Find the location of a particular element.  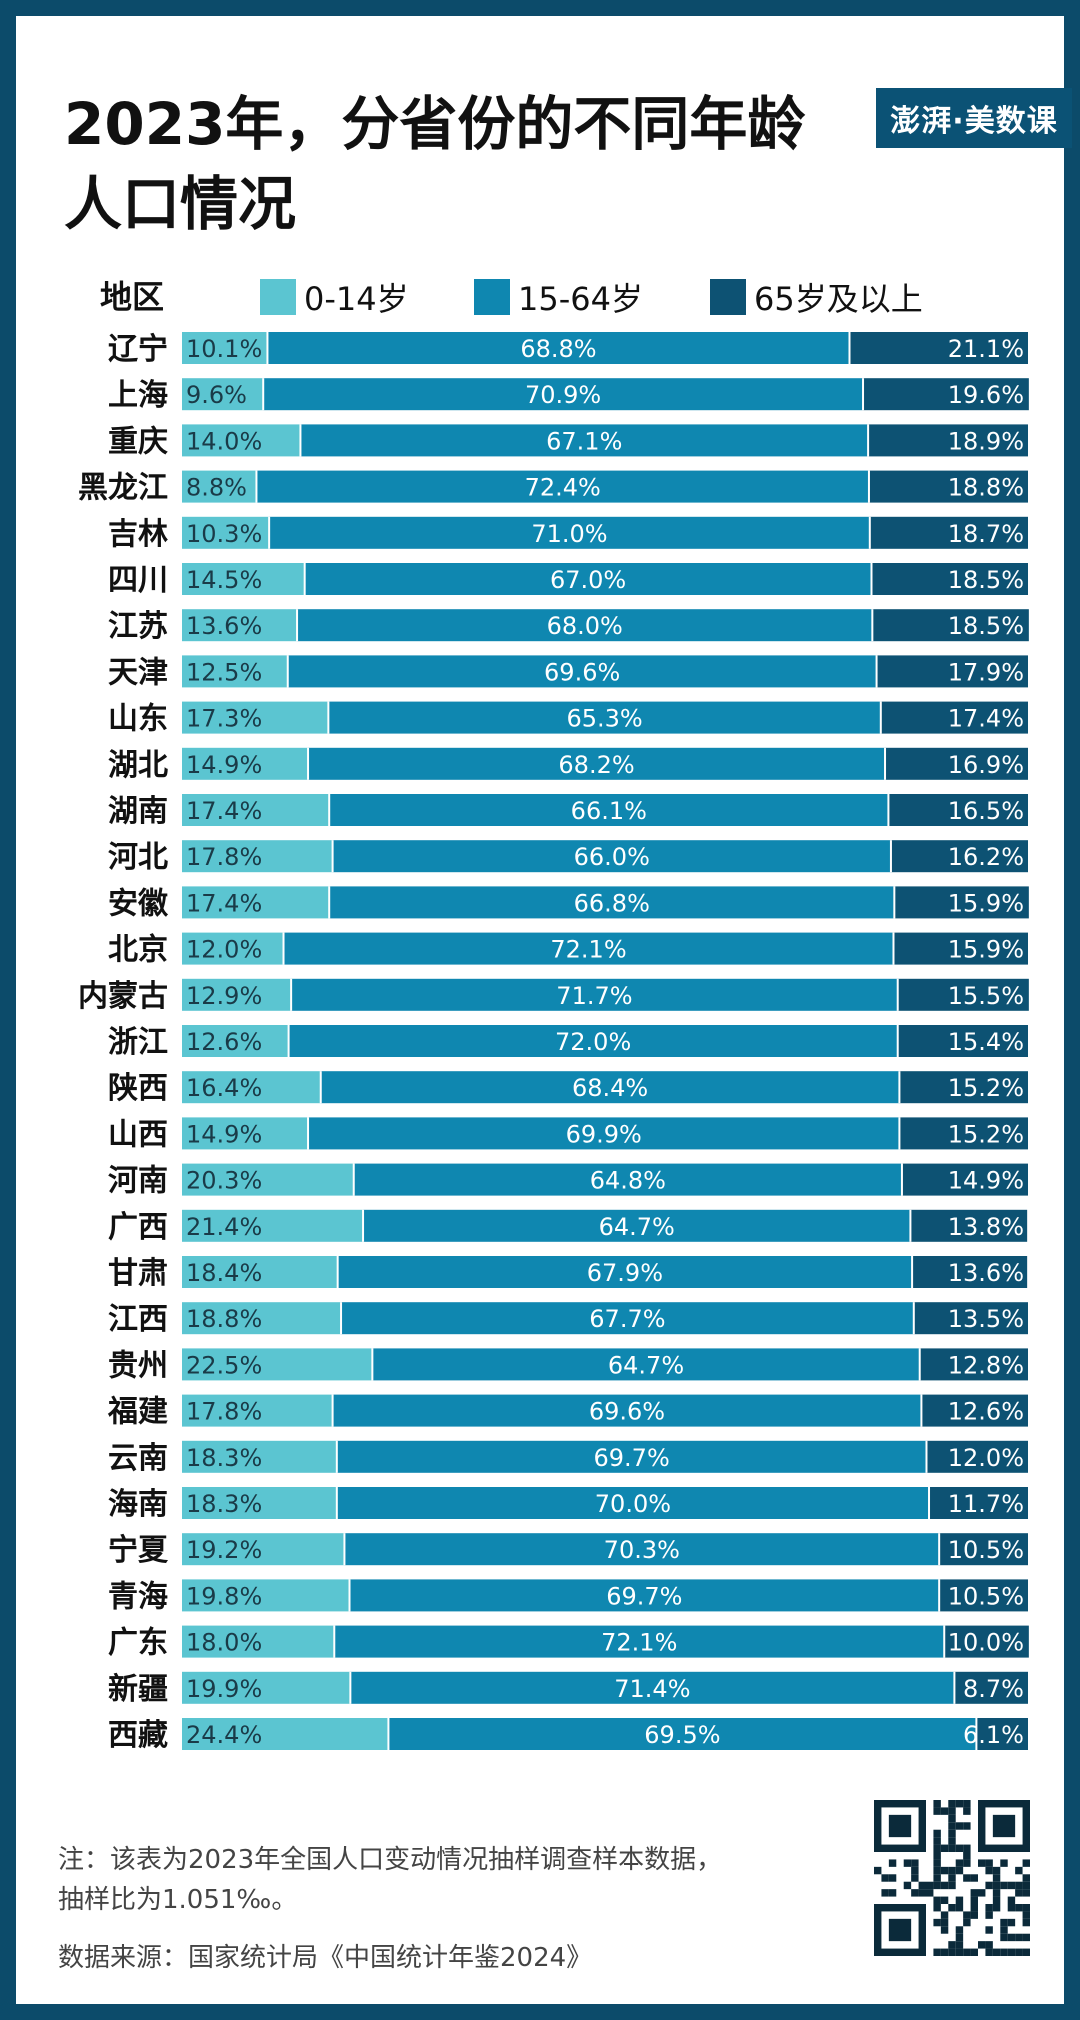

region-label: 辽宁 is located at coordinates (138, 349).